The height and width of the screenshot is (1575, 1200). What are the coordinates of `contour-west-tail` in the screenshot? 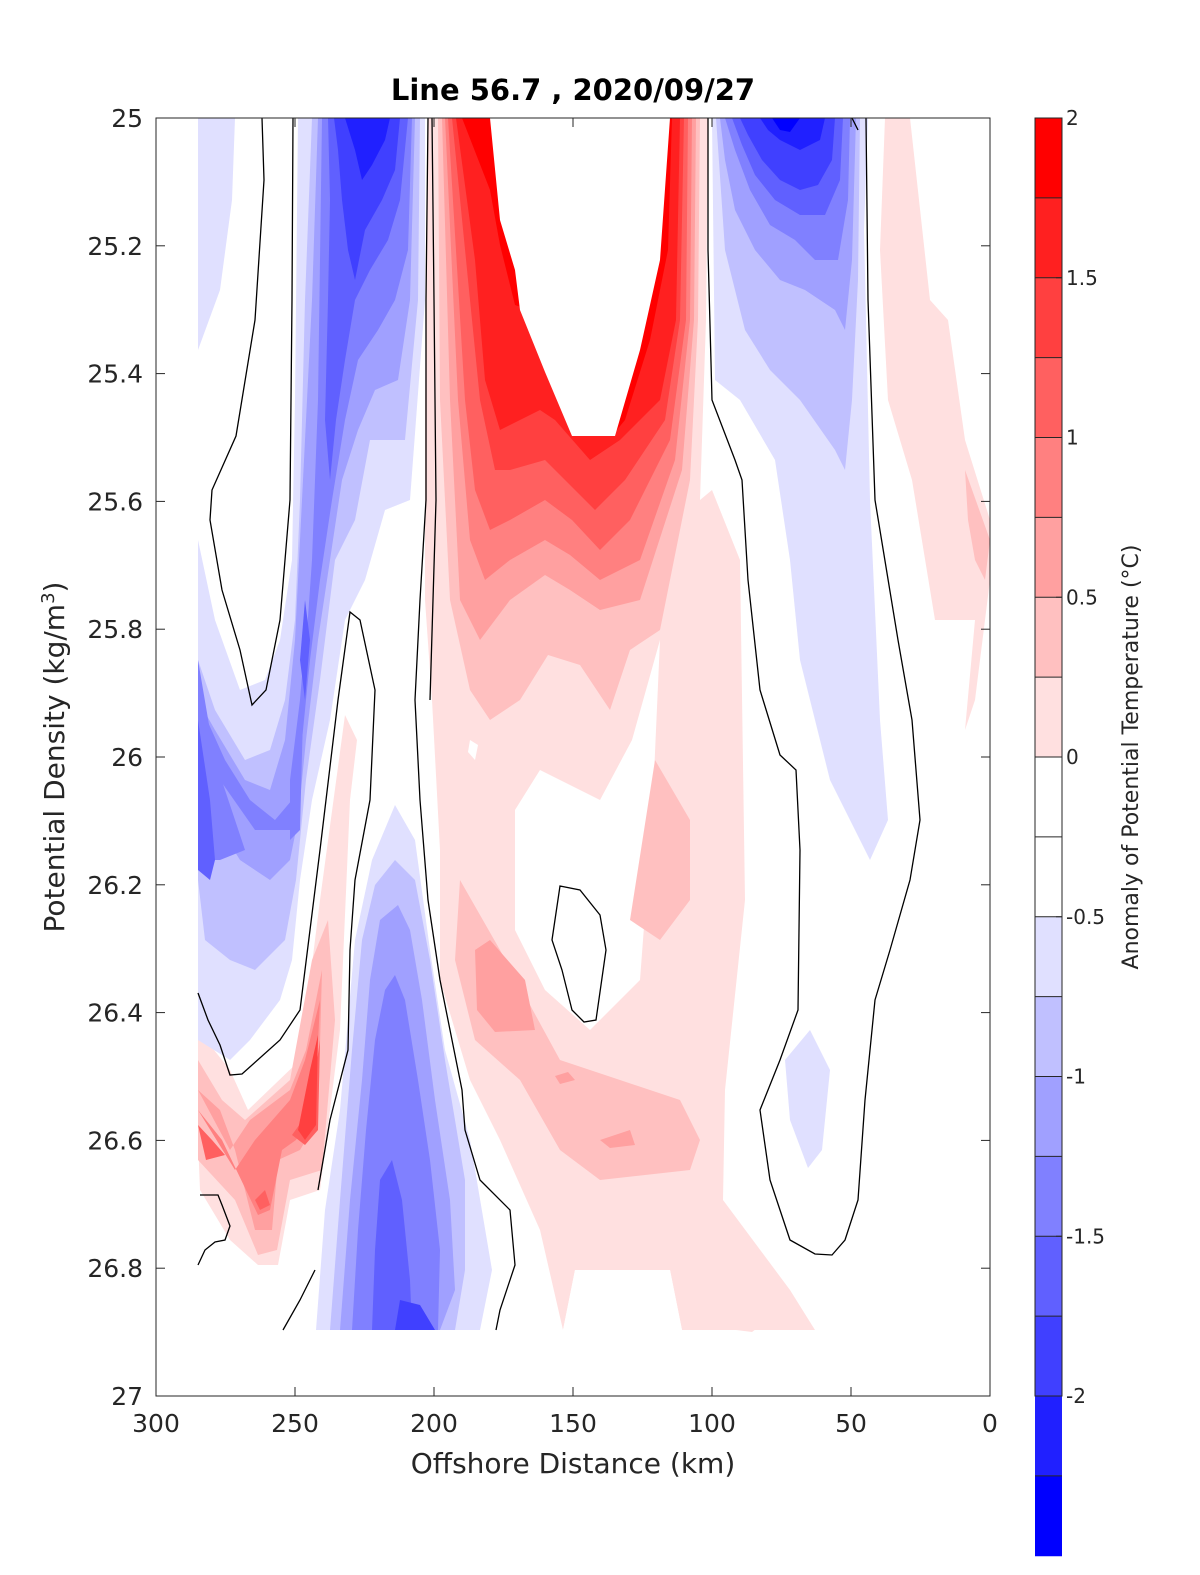 It's located at (299, 1300).